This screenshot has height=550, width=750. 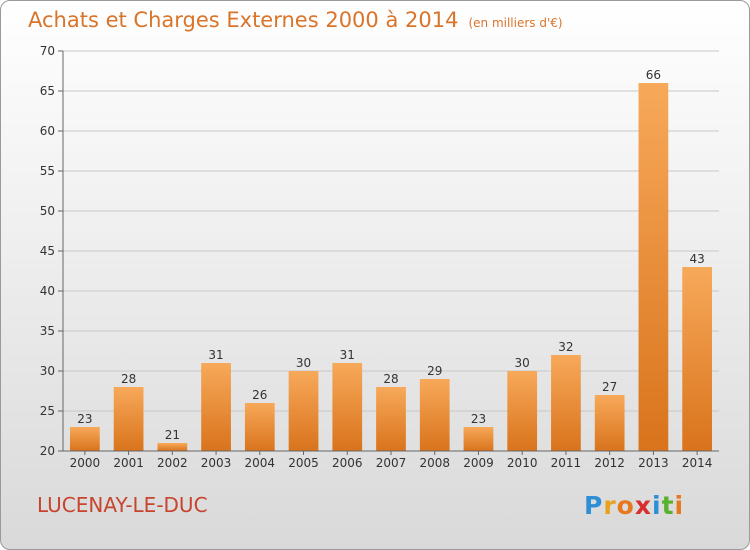 What do you see at coordinates (122, 505) in the screenshot?
I see `commune-name: LUCENAY-LE-DUC` at bounding box center [122, 505].